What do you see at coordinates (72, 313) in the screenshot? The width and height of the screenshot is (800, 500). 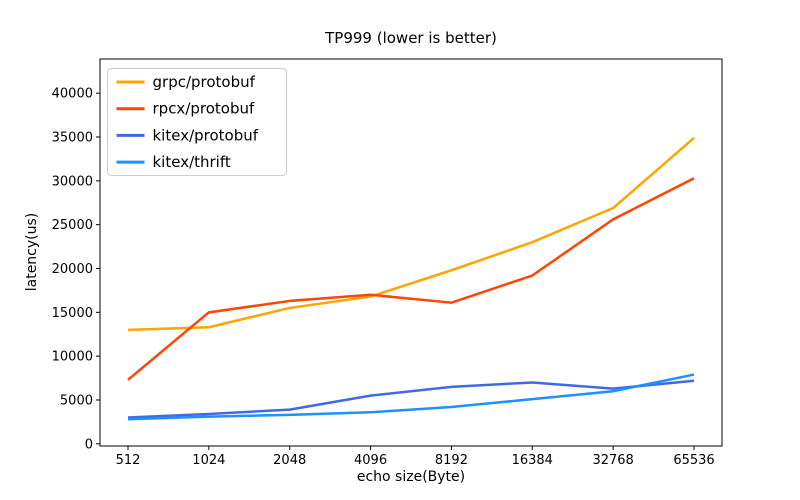 I see `y-tick-label: 15000` at bounding box center [72, 313].